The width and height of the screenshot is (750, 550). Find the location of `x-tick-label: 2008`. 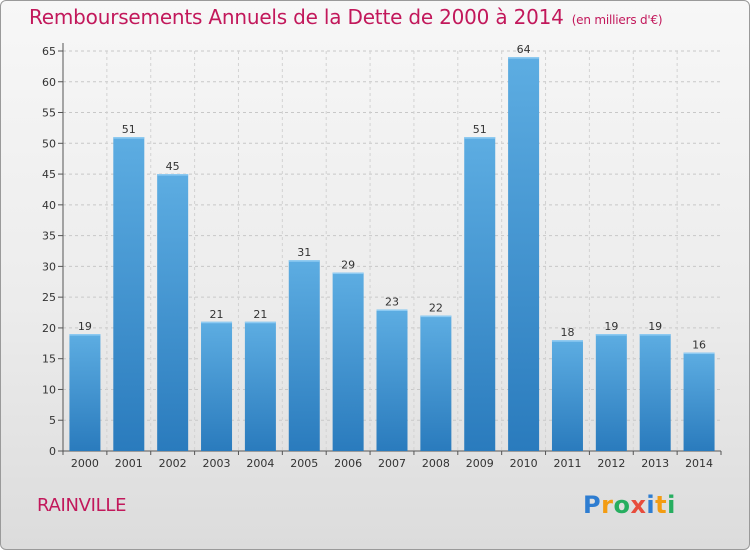

x-tick-label: 2008 is located at coordinates (436, 463).